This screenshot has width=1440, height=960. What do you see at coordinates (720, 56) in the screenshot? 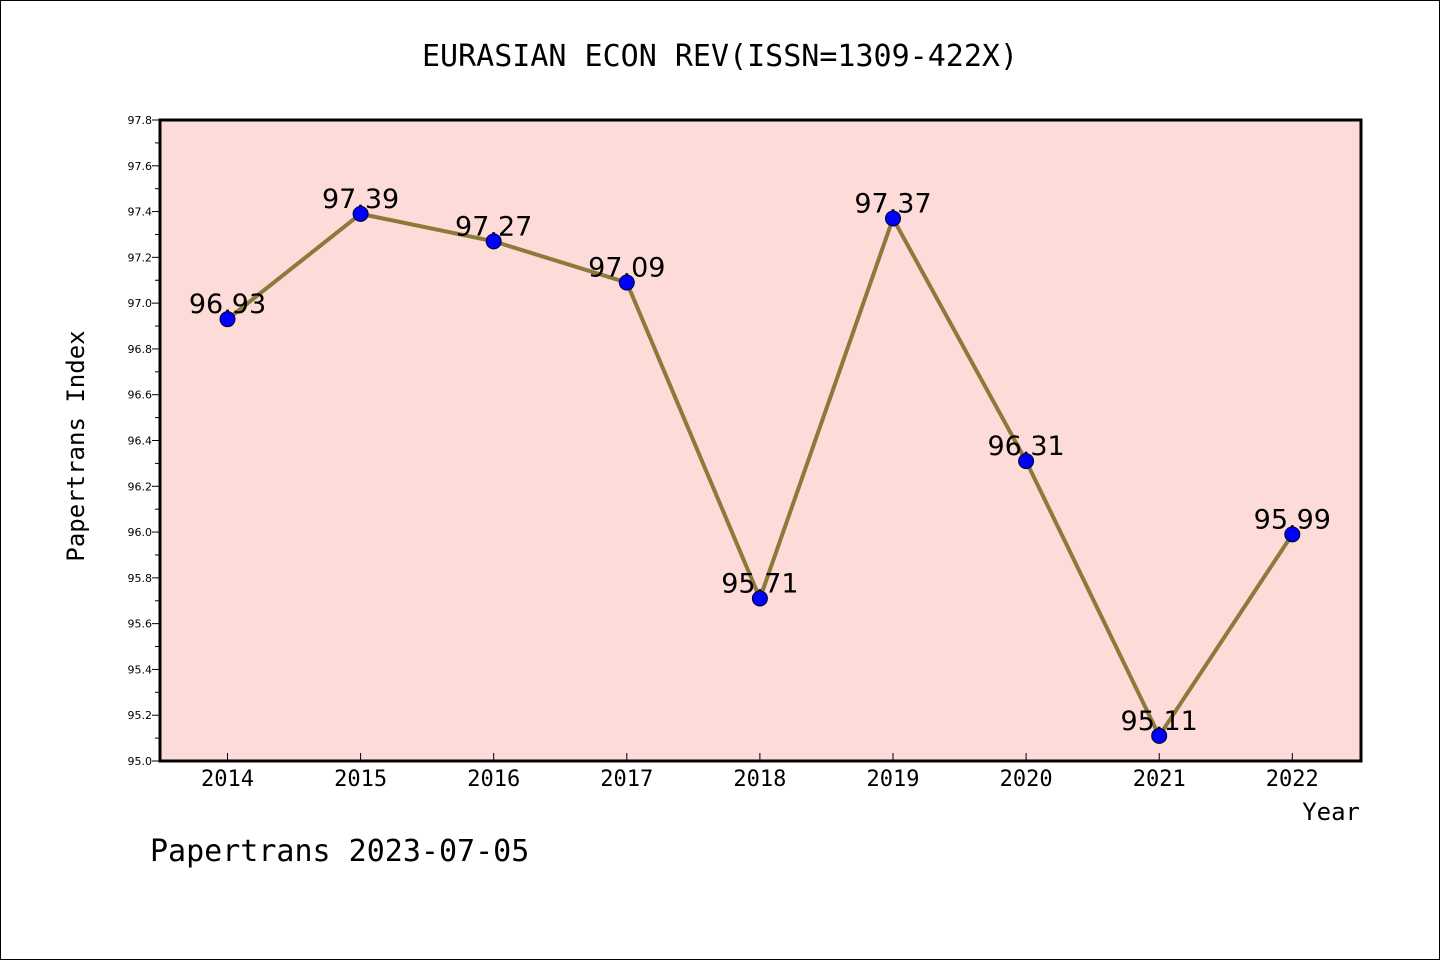
I see `chart-title: EURASIAN ECON REV(ISSN=1309-422X)` at bounding box center [720, 56].